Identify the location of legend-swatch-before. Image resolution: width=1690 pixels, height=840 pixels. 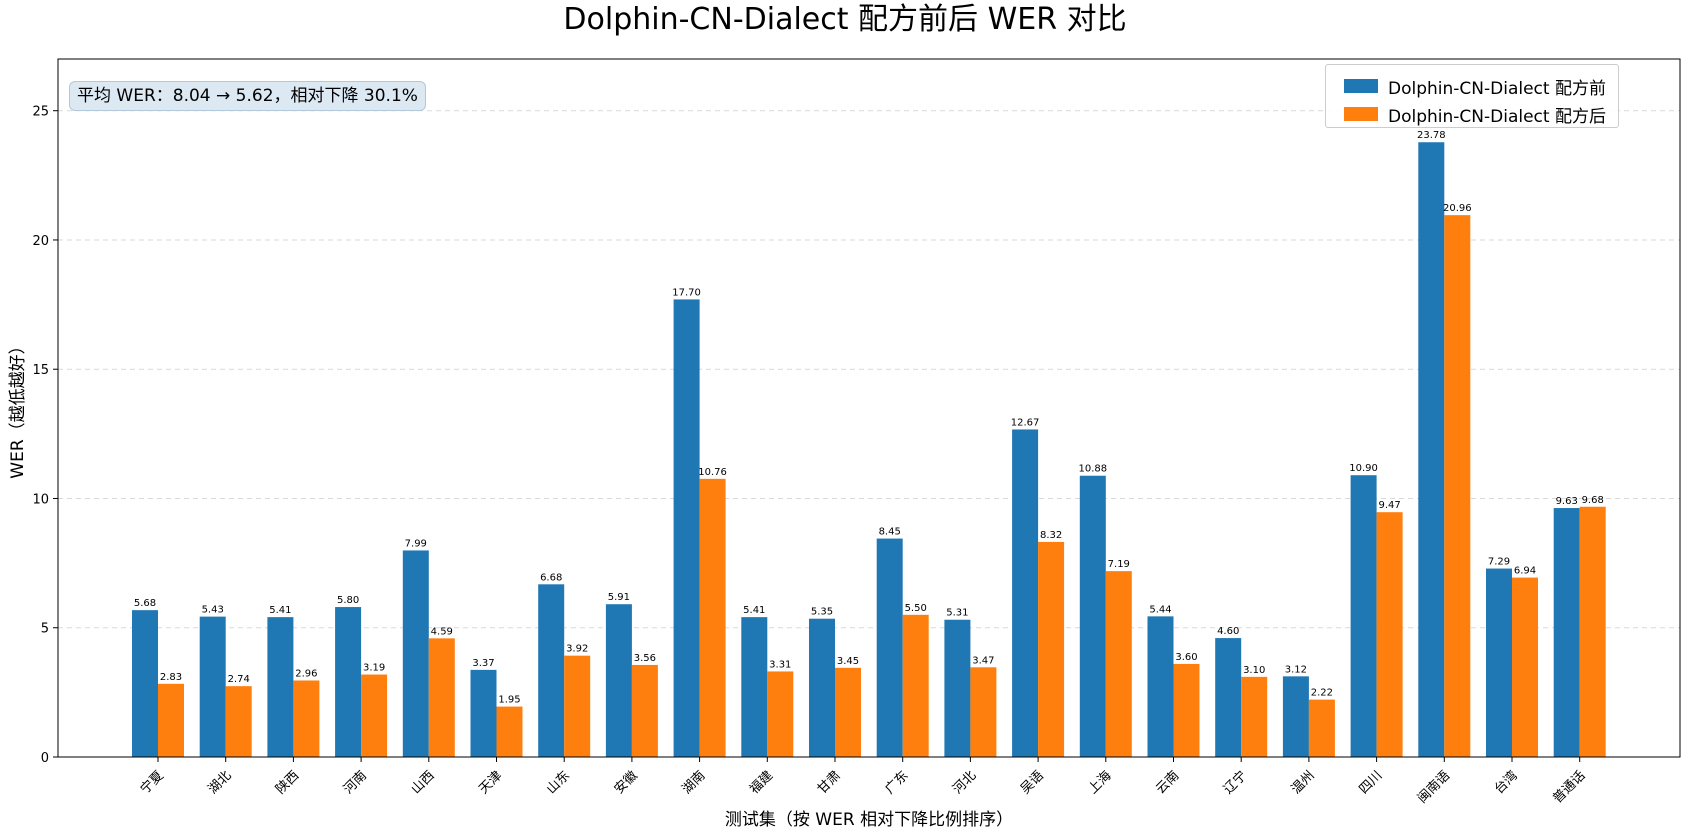
(1361, 86).